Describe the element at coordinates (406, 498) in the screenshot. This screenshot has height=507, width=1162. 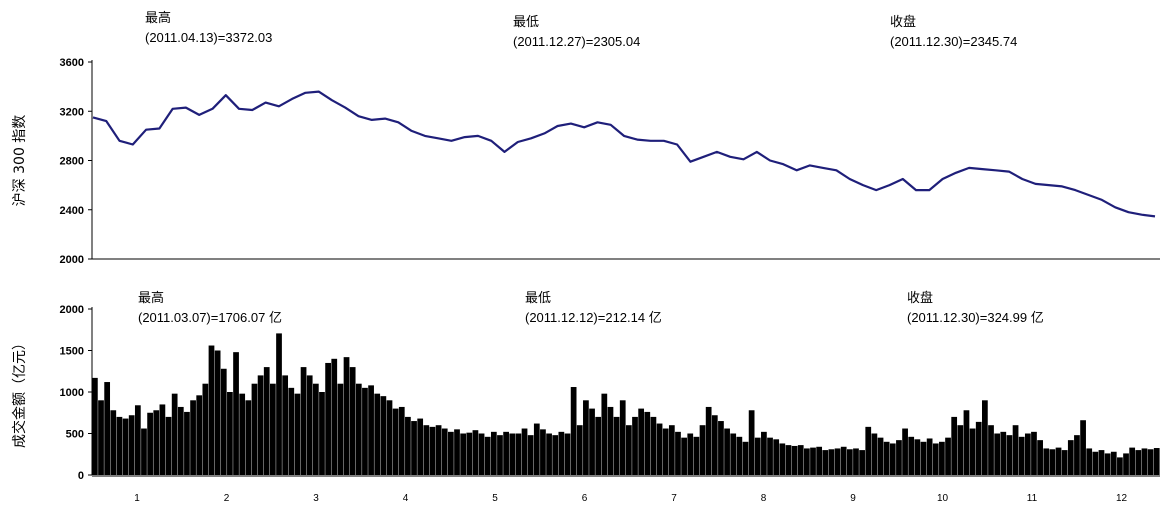
I see `x-tick-label: 4` at that location.